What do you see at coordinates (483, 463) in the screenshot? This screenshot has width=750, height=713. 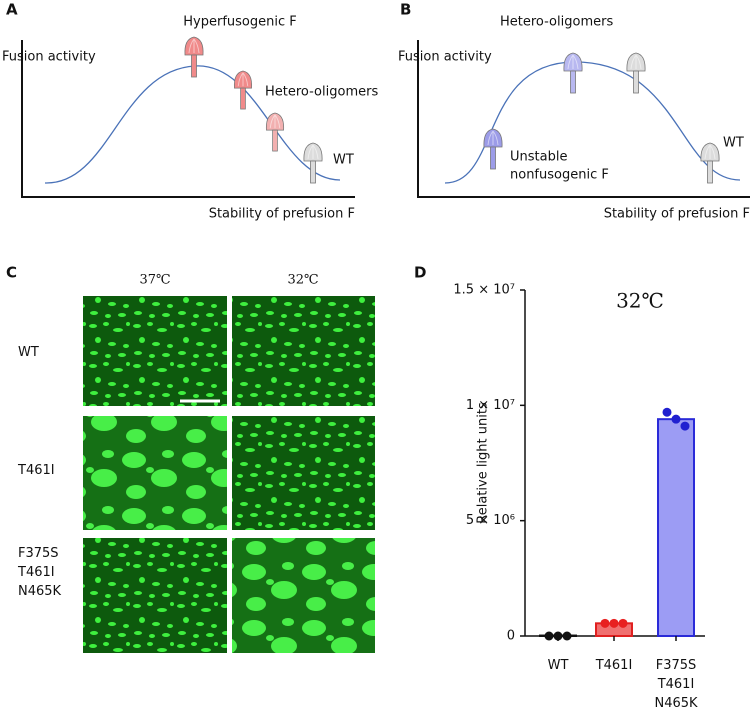 I see `y-axis-label: Relative light units` at bounding box center [483, 463].